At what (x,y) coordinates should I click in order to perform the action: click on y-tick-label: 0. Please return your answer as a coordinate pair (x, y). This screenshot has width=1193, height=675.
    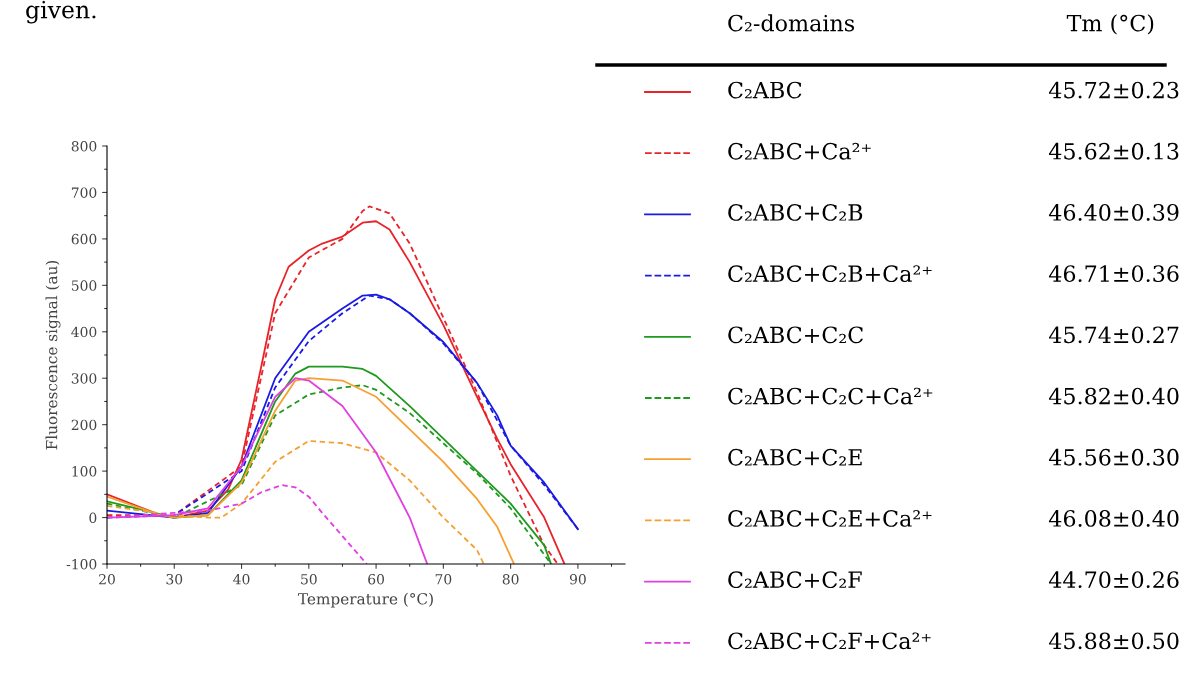
    Looking at the image, I should click on (93, 518).